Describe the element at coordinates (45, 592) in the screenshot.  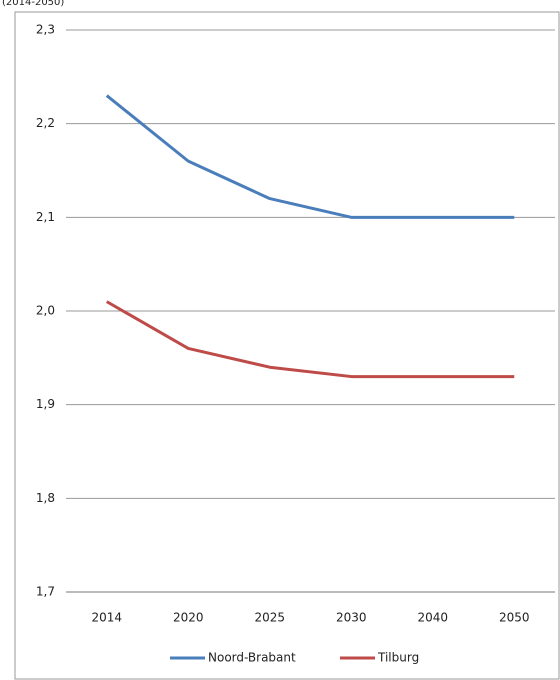
I see `y-tick-label: 1,7` at that location.